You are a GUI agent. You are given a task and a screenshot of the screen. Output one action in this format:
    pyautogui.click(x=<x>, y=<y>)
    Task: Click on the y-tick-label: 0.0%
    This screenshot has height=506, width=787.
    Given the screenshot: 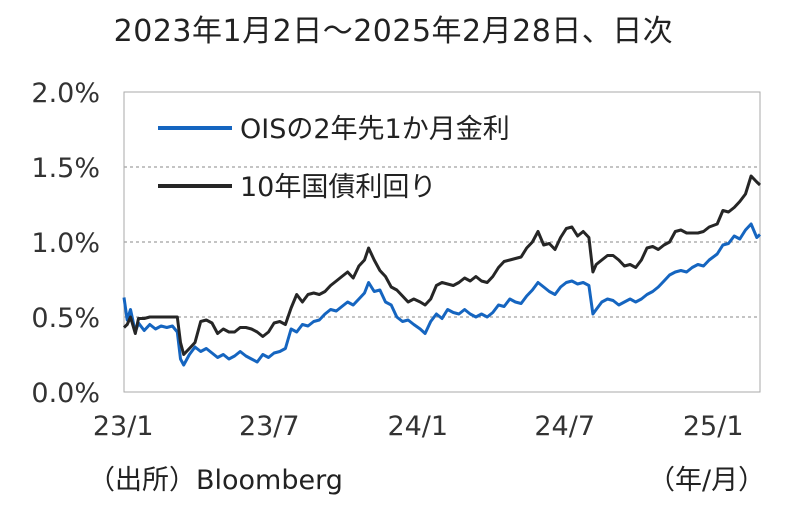 What is the action you would take?
    pyautogui.click(x=65, y=393)
    